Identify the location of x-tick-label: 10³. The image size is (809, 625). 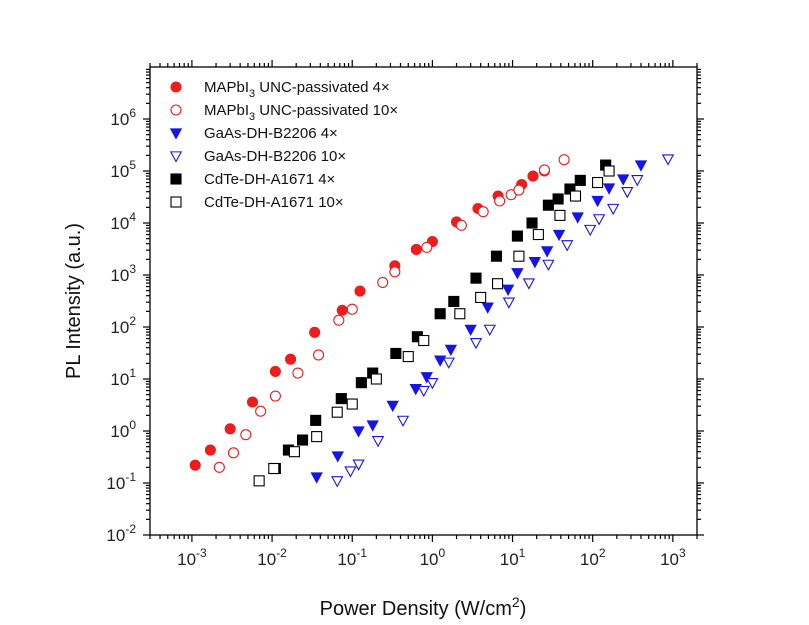
(673, 557).